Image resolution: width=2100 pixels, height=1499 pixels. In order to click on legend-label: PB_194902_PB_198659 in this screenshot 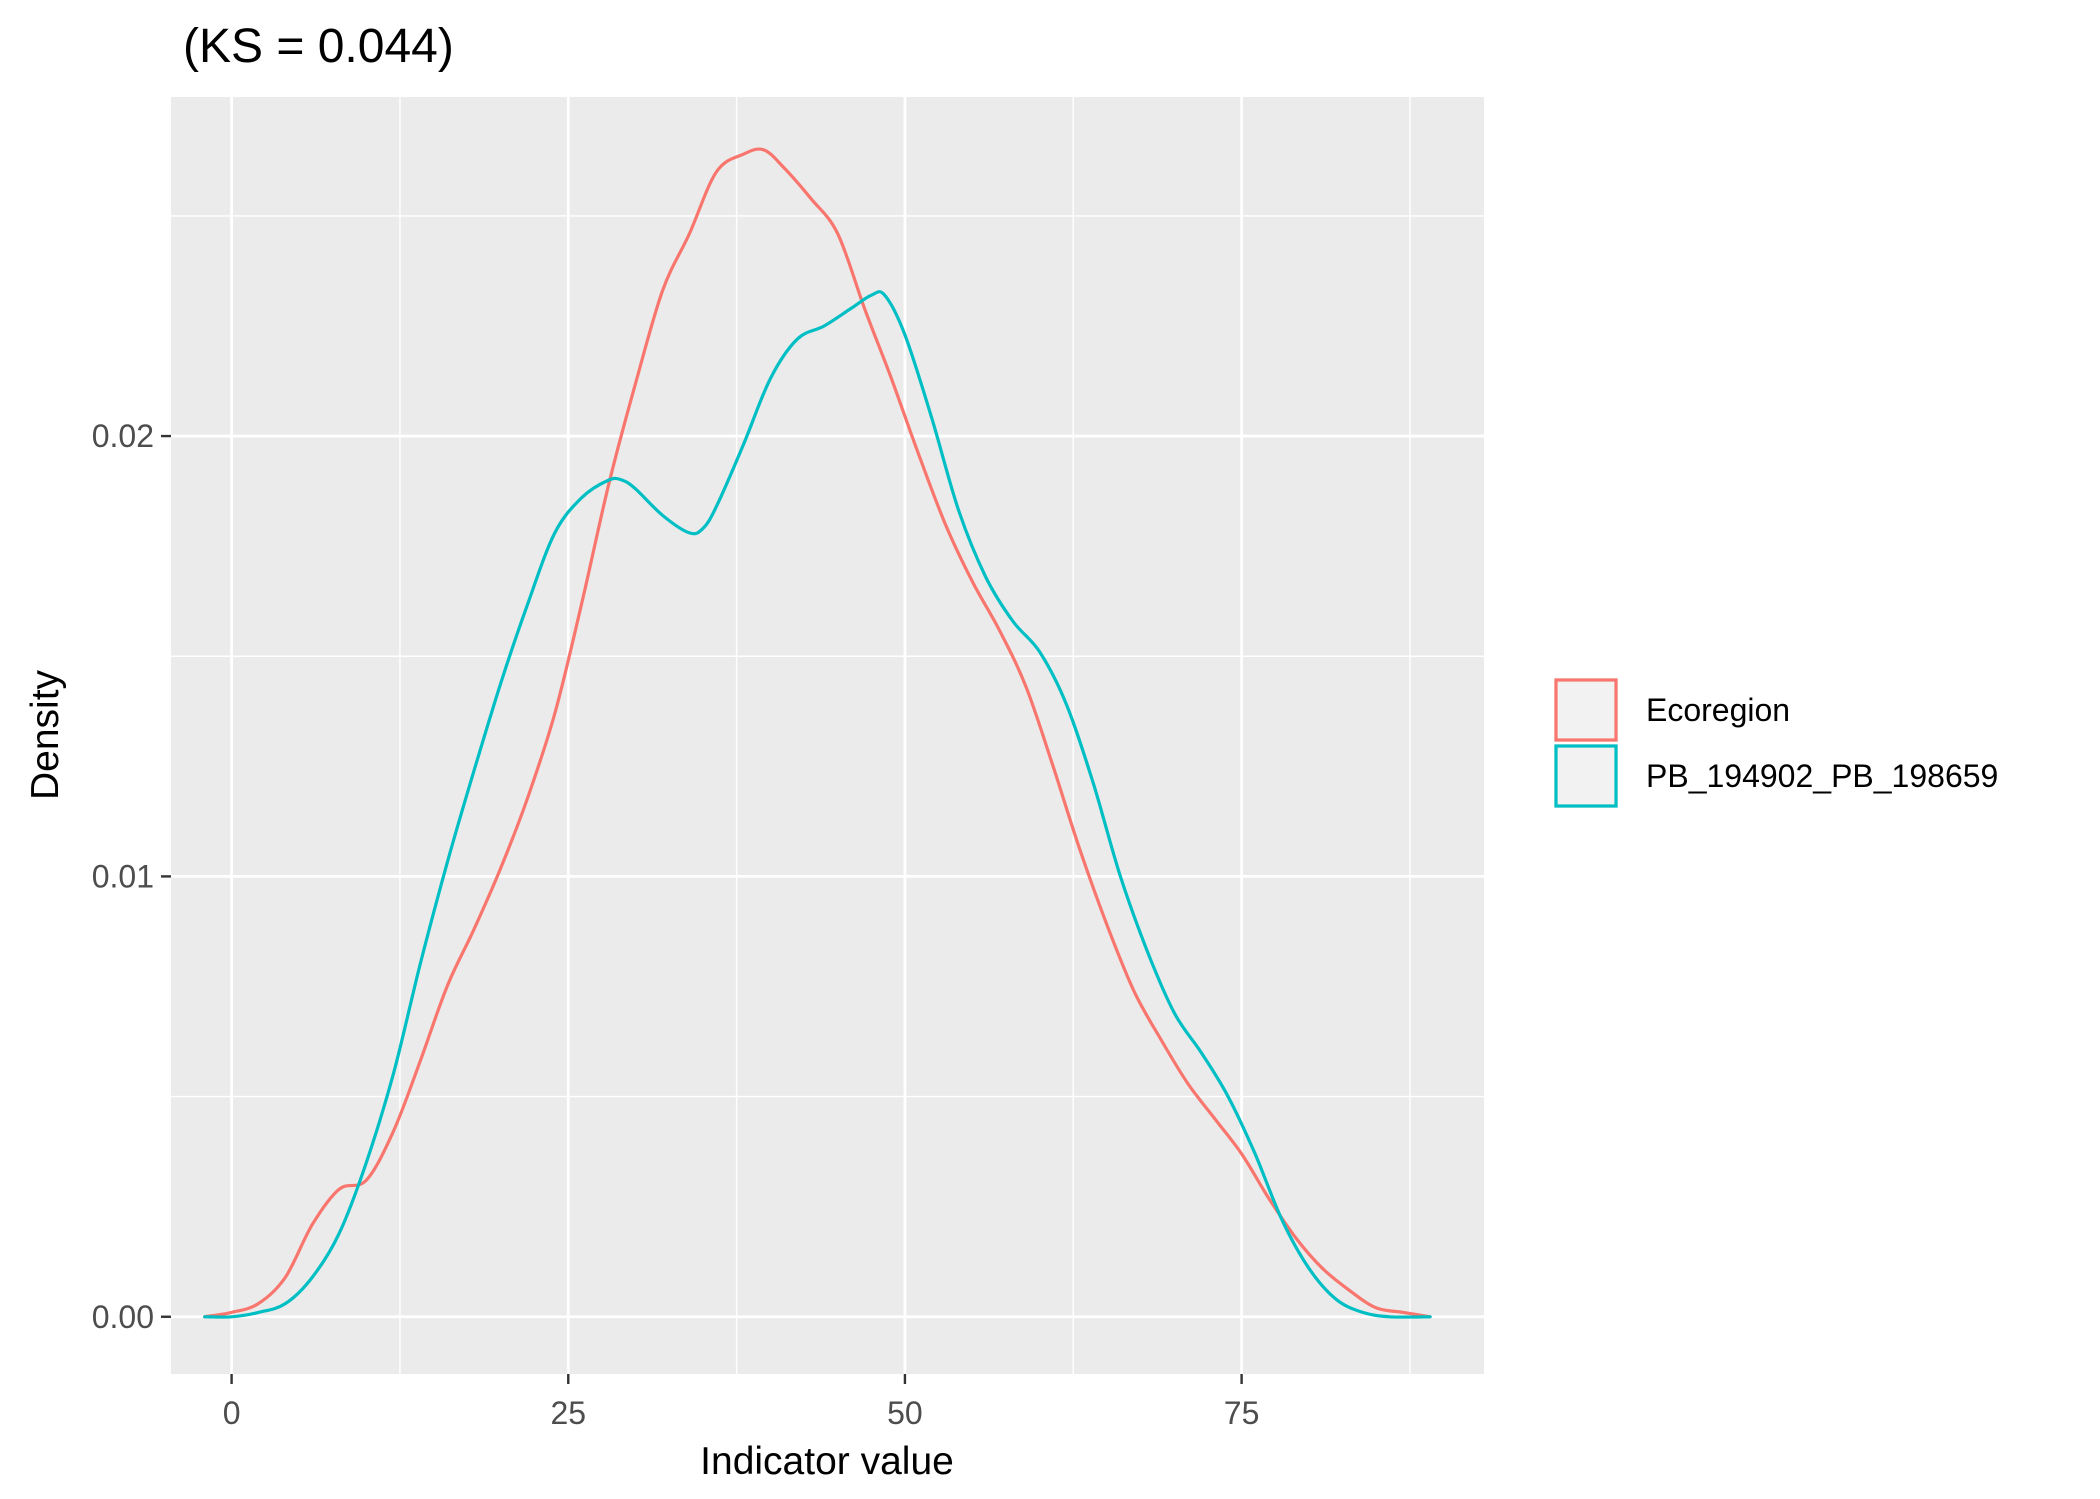, I will do `click(1822, 776)`.